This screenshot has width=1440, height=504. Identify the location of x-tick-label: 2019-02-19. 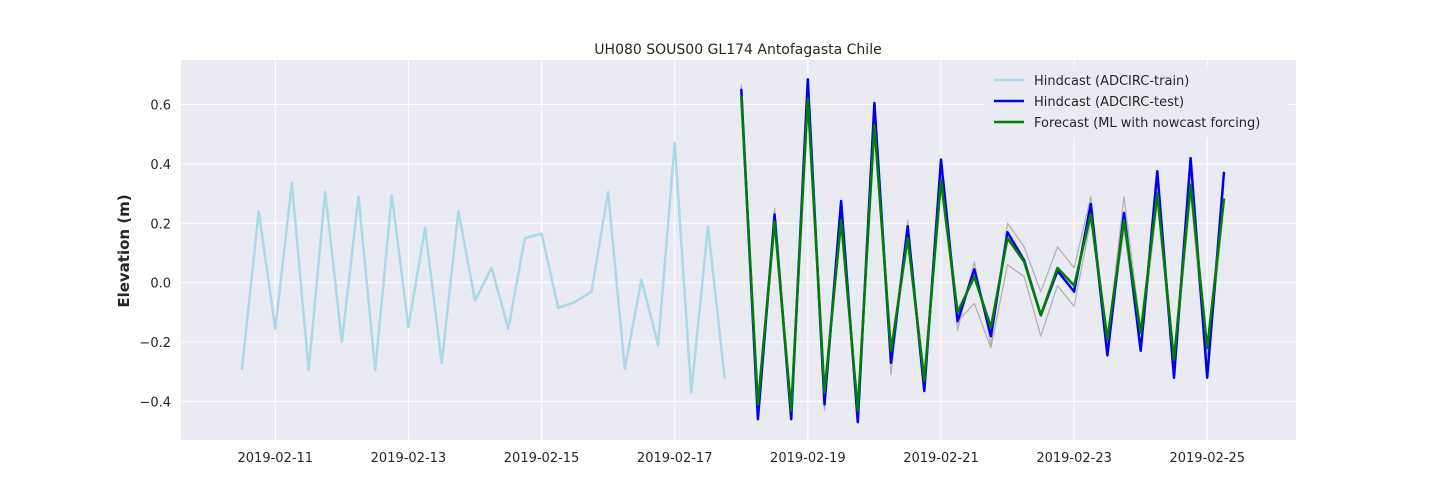
(808, 458).